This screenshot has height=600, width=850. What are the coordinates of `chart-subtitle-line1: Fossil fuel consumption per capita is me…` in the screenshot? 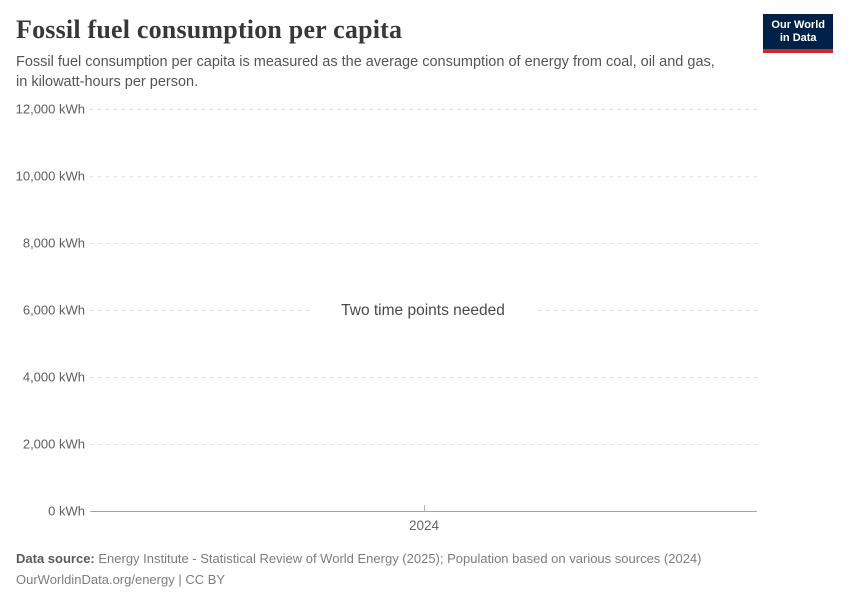 It's located at (365, 62).